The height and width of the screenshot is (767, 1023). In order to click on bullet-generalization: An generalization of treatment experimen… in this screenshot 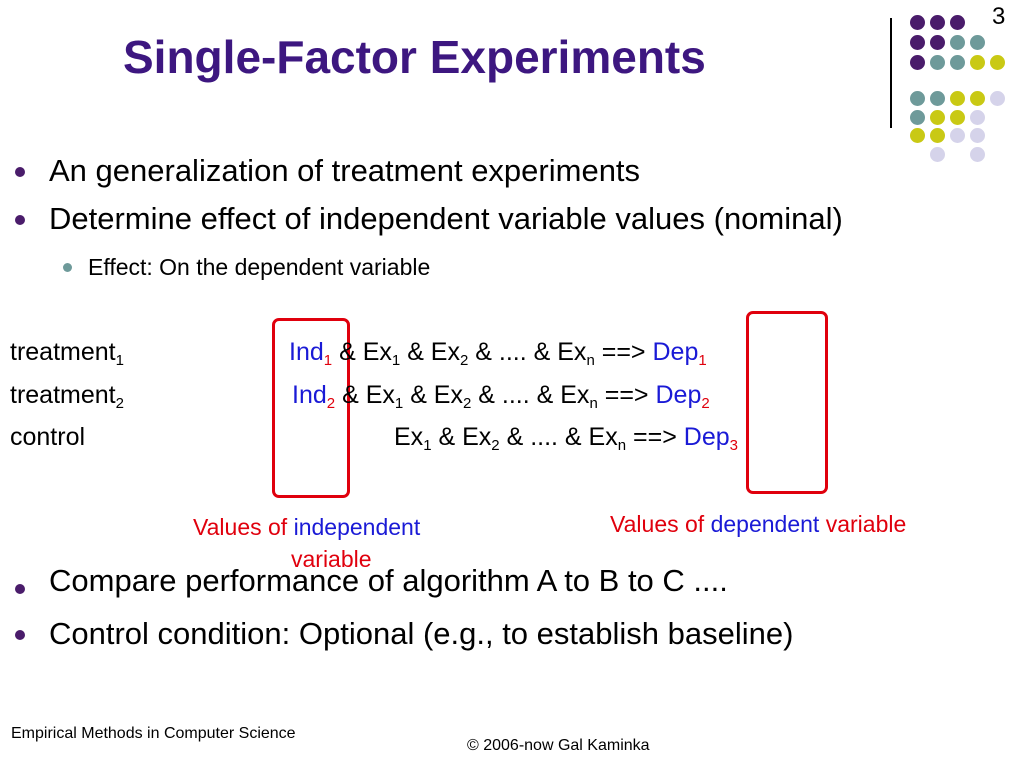, I will do `click(345, 170)`.